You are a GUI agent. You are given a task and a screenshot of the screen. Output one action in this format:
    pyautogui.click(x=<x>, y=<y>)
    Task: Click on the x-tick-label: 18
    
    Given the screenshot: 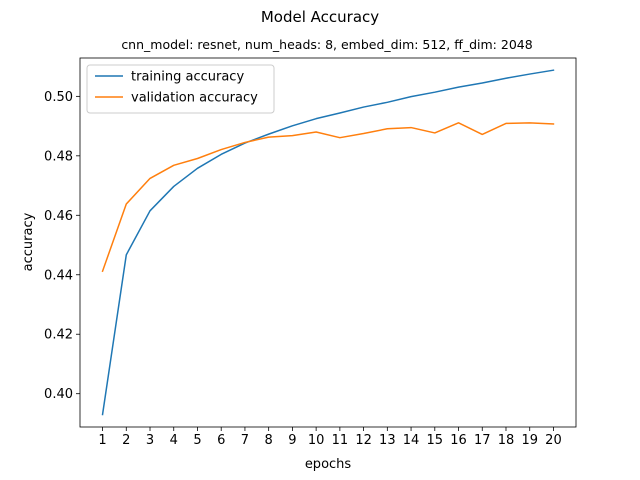 What is the action you would take?
    pyautogui.click(x=506, y=440)
    